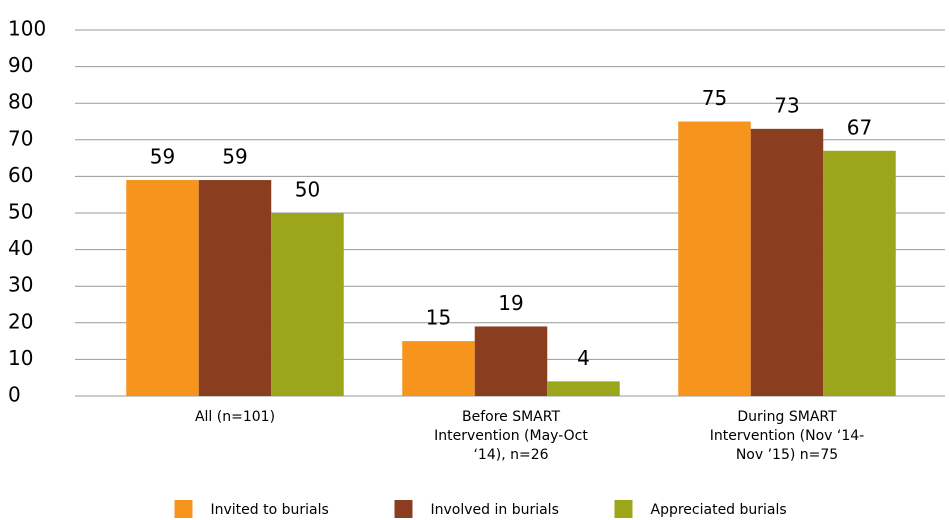  I want to click on y-tick-label: 90, so click(20, 65).